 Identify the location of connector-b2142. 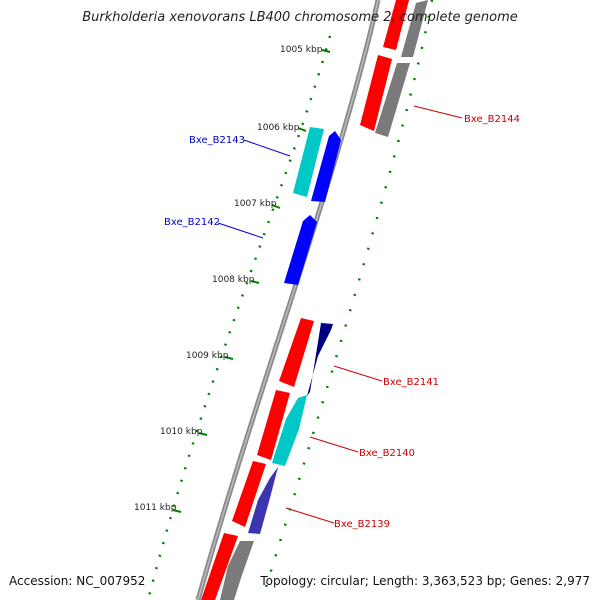
(240, 230).